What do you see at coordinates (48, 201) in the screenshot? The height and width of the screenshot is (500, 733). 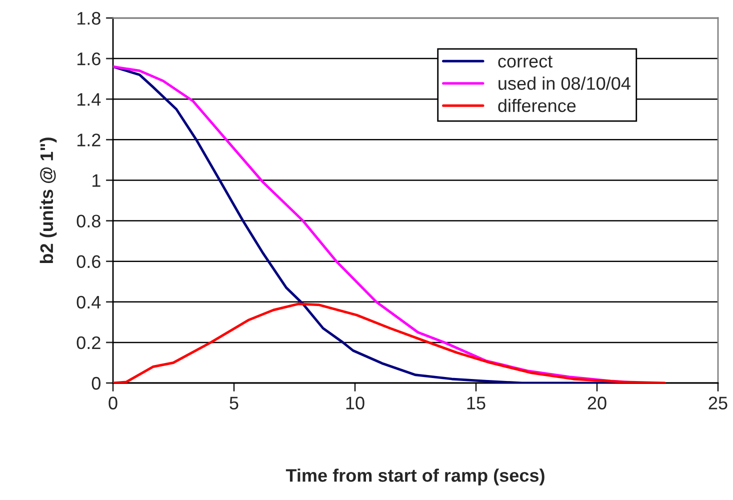 I see `y-axis-title: b2 (units @ 1")` at bounding box center [48, 201].